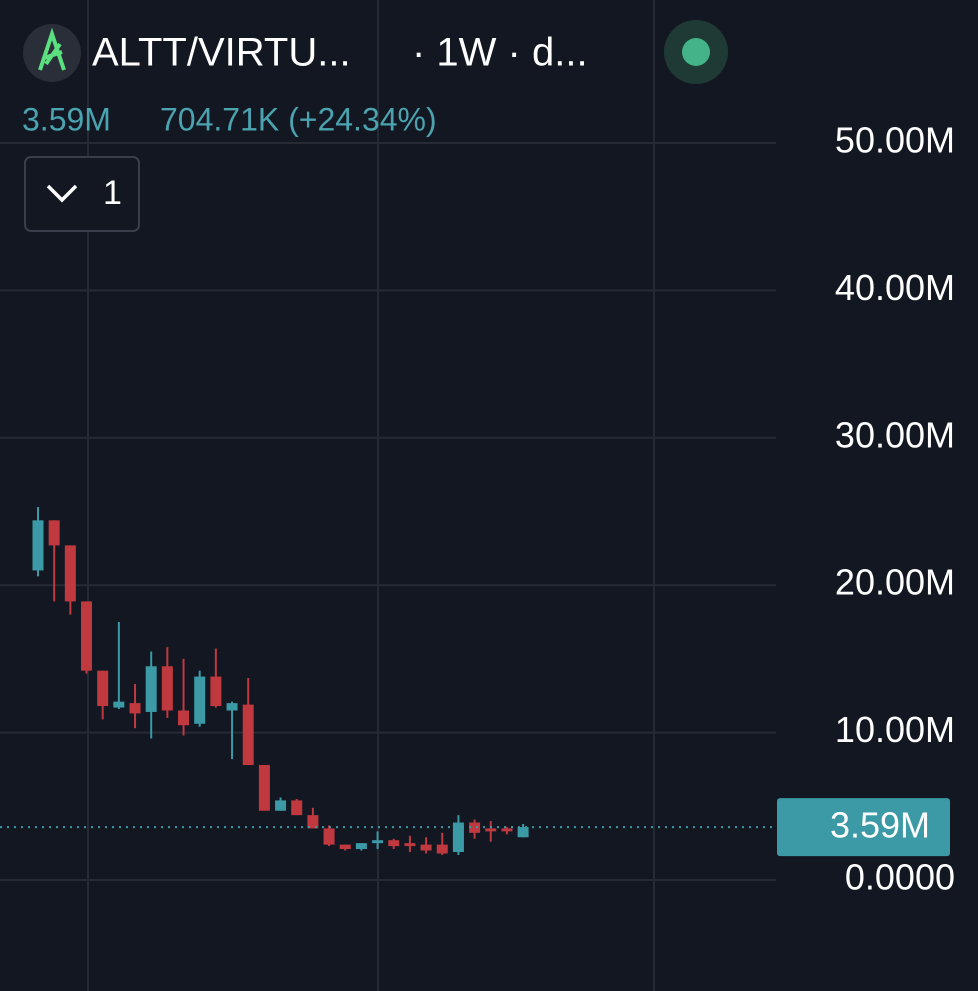 Image resolution: width=978 pixels, height=991 pixels. I want to click on last-price-tag, so click(863, 827).